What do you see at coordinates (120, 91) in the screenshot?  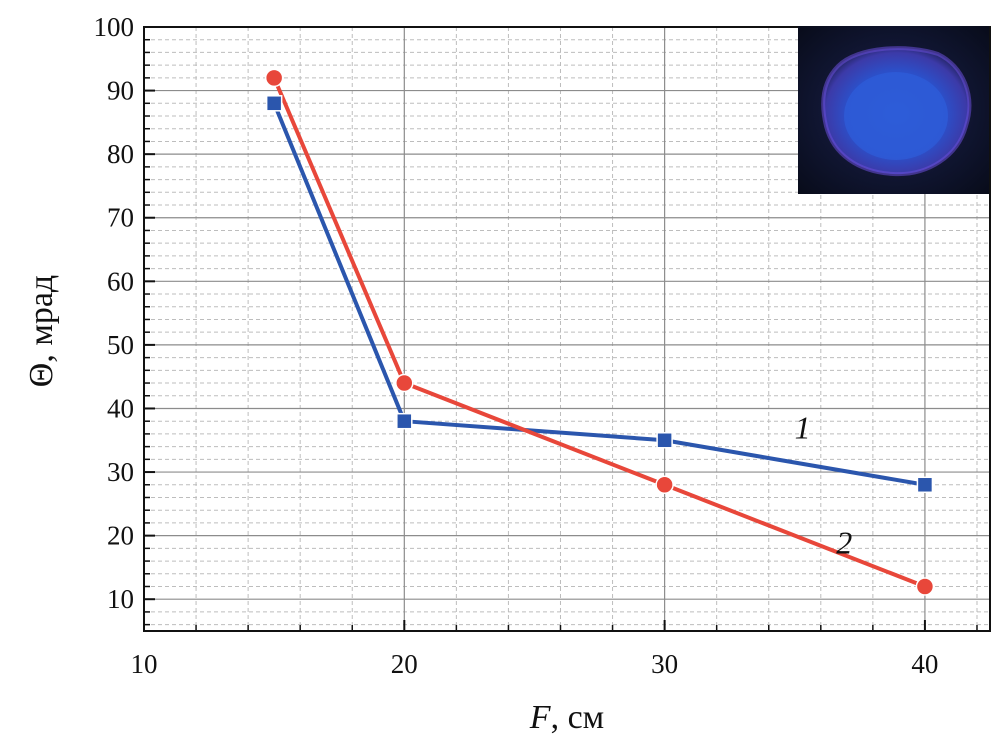 I see `y-tick-label: 90` at bounding box center [120, 91].